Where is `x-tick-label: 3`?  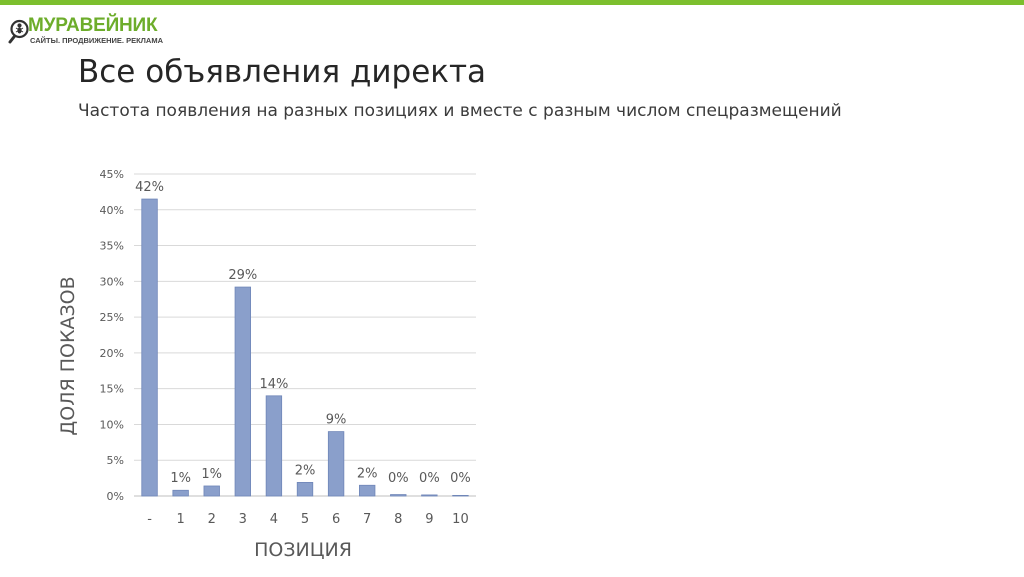
x-tick-label: 3 is located at coordinates (243, 519).